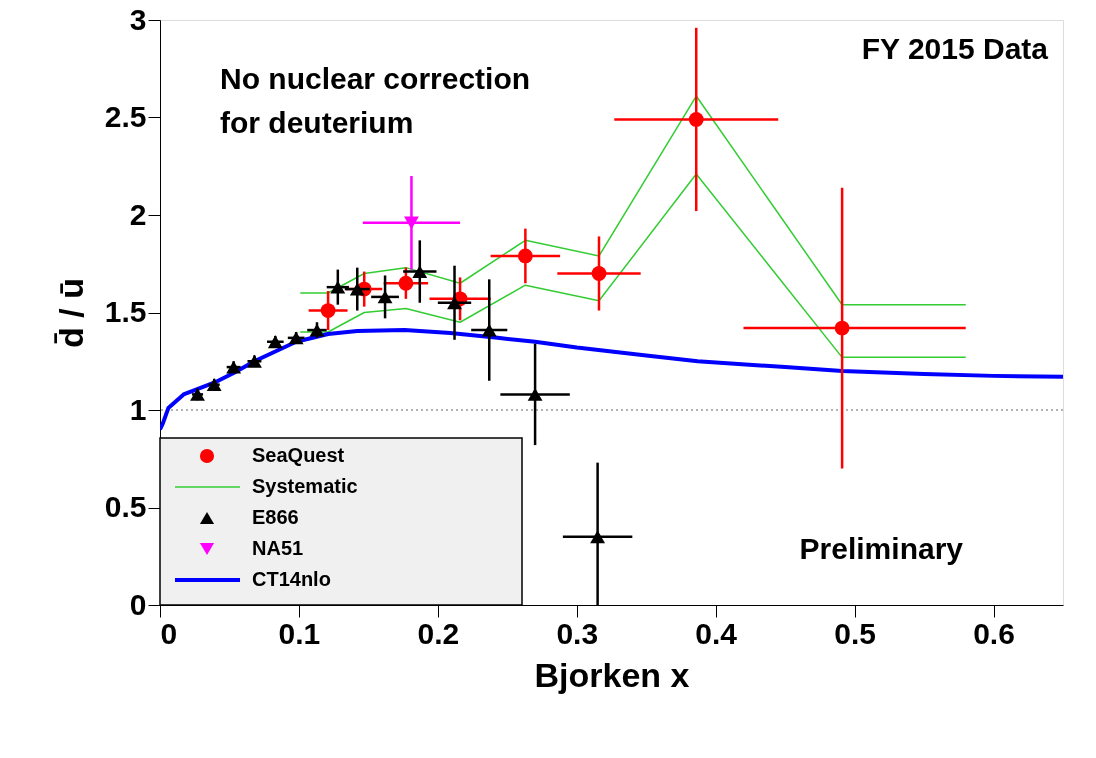  What do you see at coordinates (438, 633) in the screenshot?
I see `x-tick-label: 0.2` at bounding box center [438, 633].